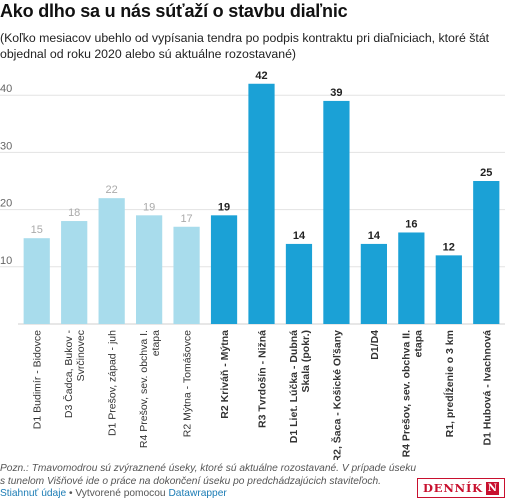 The width and height of the screenshot is (507, 500). Describe the element at coordinates (6, 146) in the screenshot. I see `y-tick-label: 30` at that location.